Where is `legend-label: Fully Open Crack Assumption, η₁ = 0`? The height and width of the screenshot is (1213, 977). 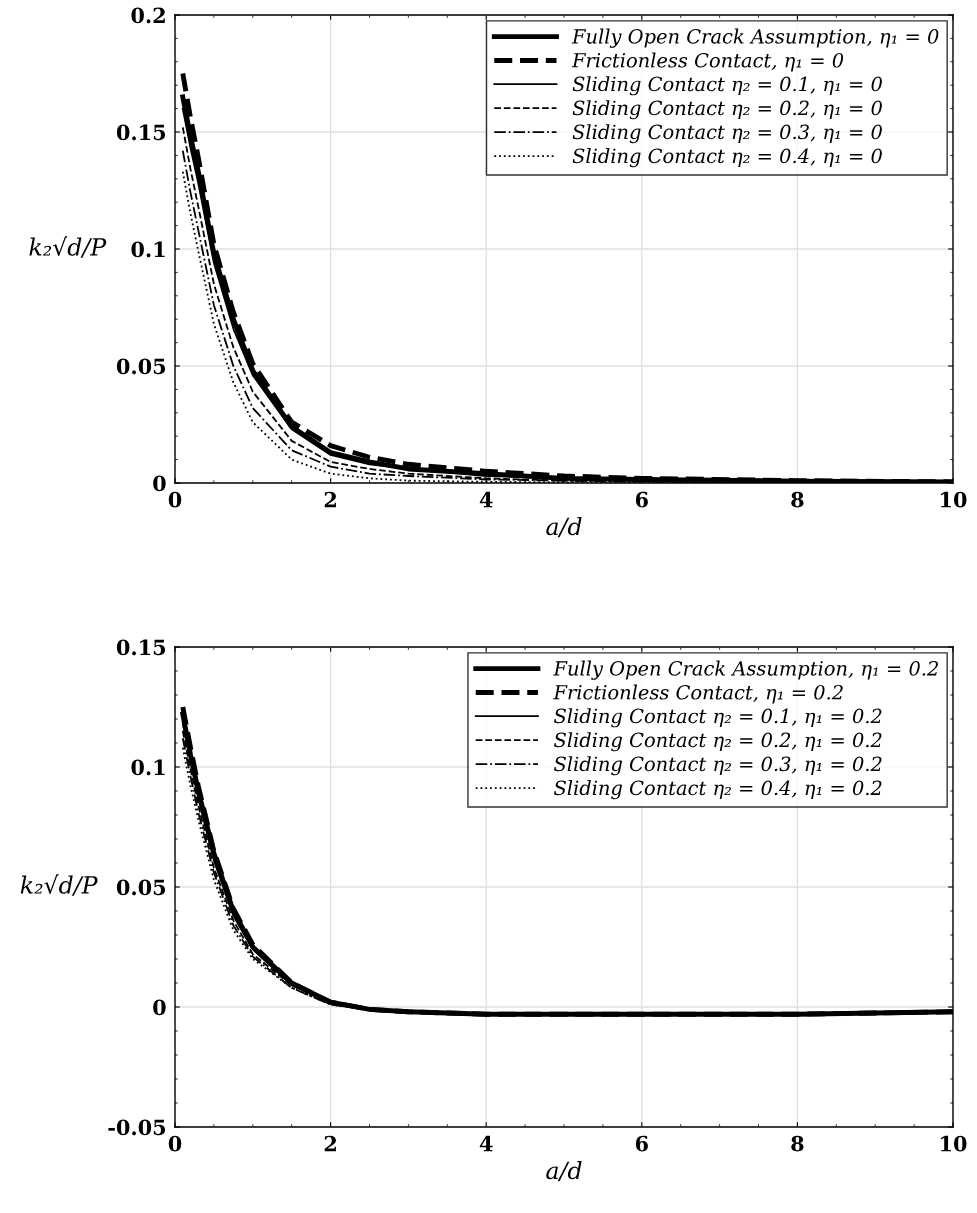
legend-label: Fully Open Crack Assumption, η₁ = 0 is located at coordinates (755, 38).